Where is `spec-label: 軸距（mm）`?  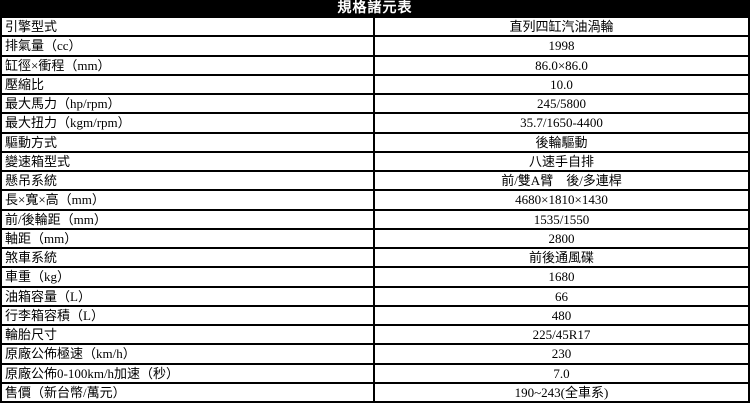 spec-label: 軸距（mm） is located at coordinates (188, 238).